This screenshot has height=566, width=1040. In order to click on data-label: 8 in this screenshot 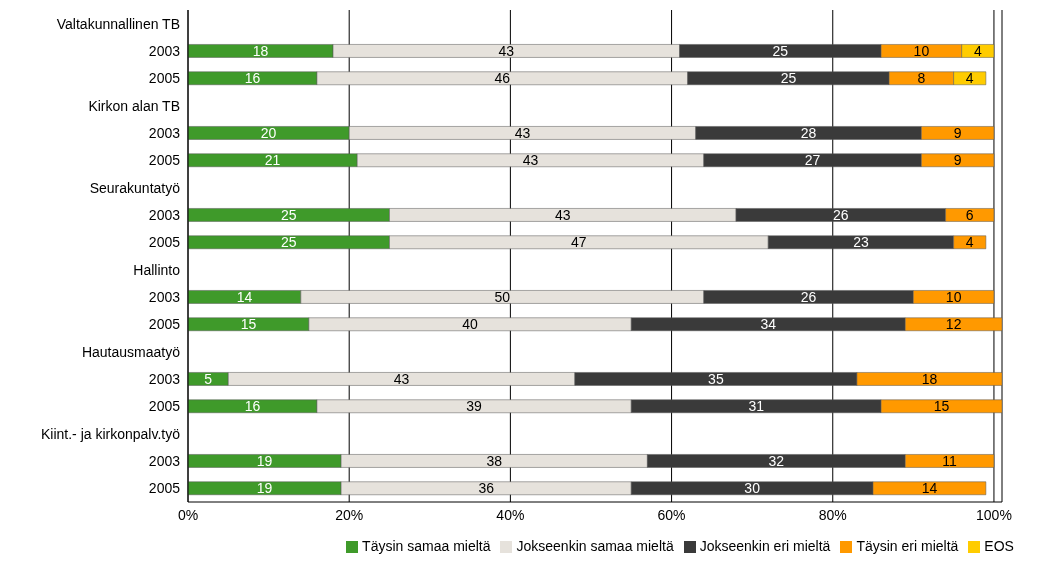, I will do `click(921, 78)`.